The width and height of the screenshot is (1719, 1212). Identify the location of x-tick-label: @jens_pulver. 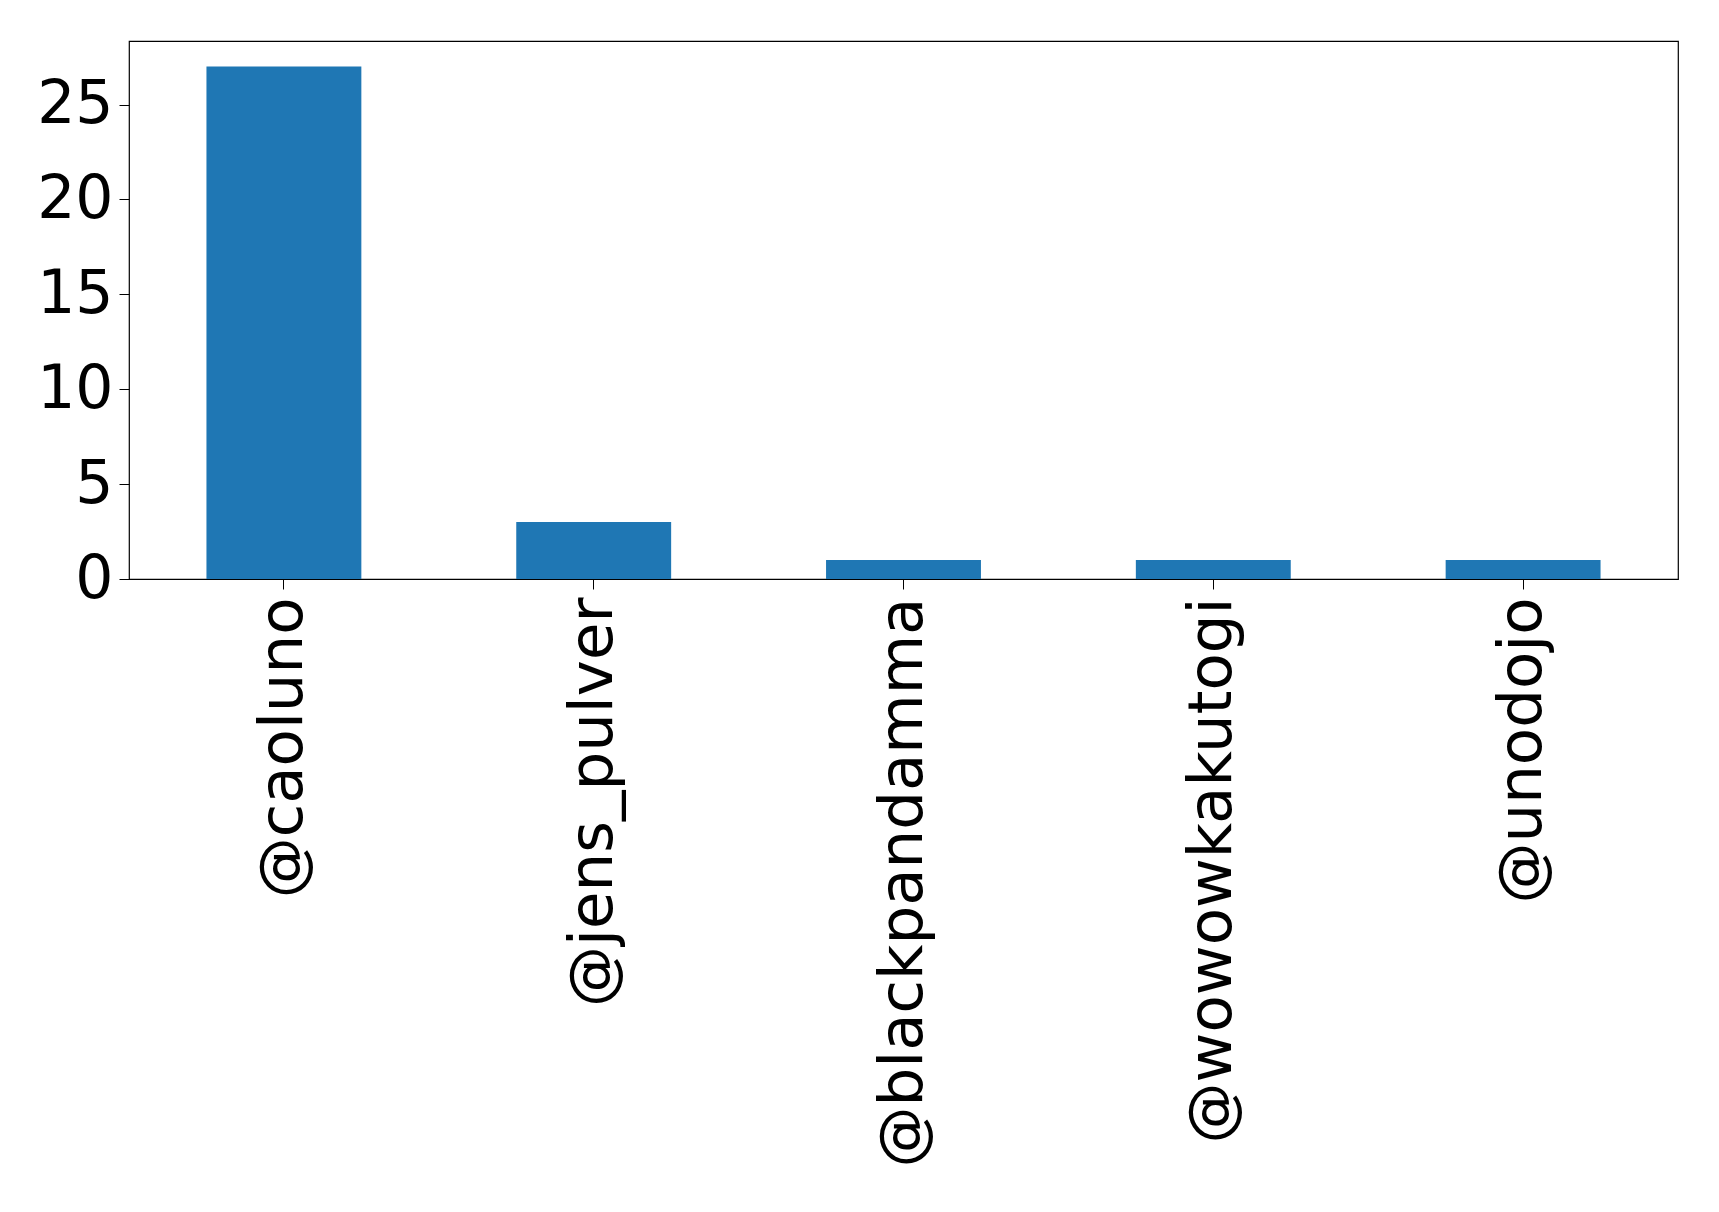
(590, 801).